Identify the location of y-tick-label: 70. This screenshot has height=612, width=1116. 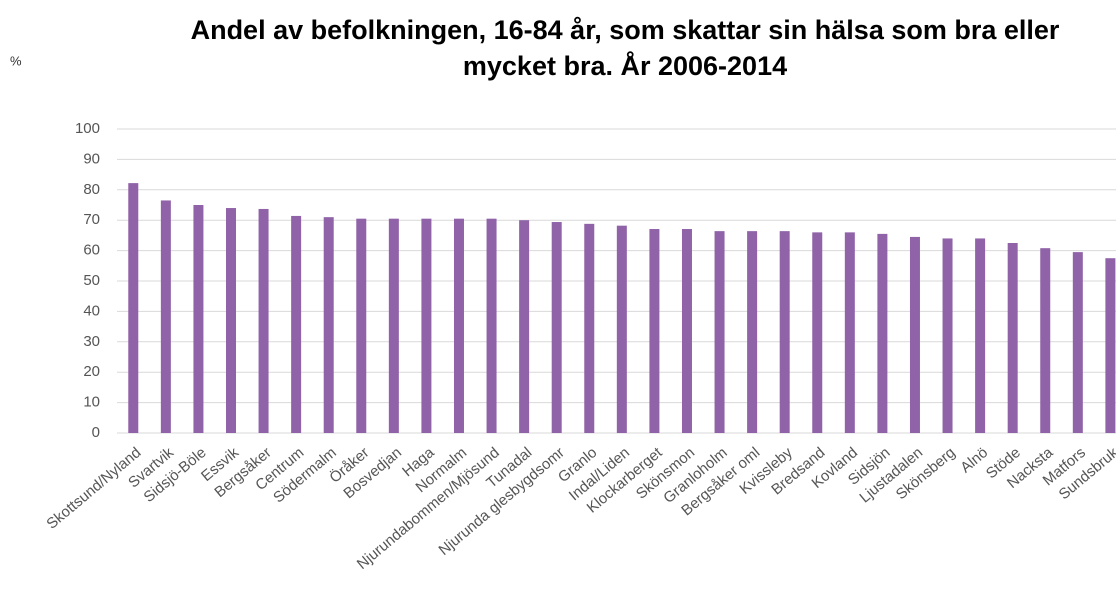
(91, 219).